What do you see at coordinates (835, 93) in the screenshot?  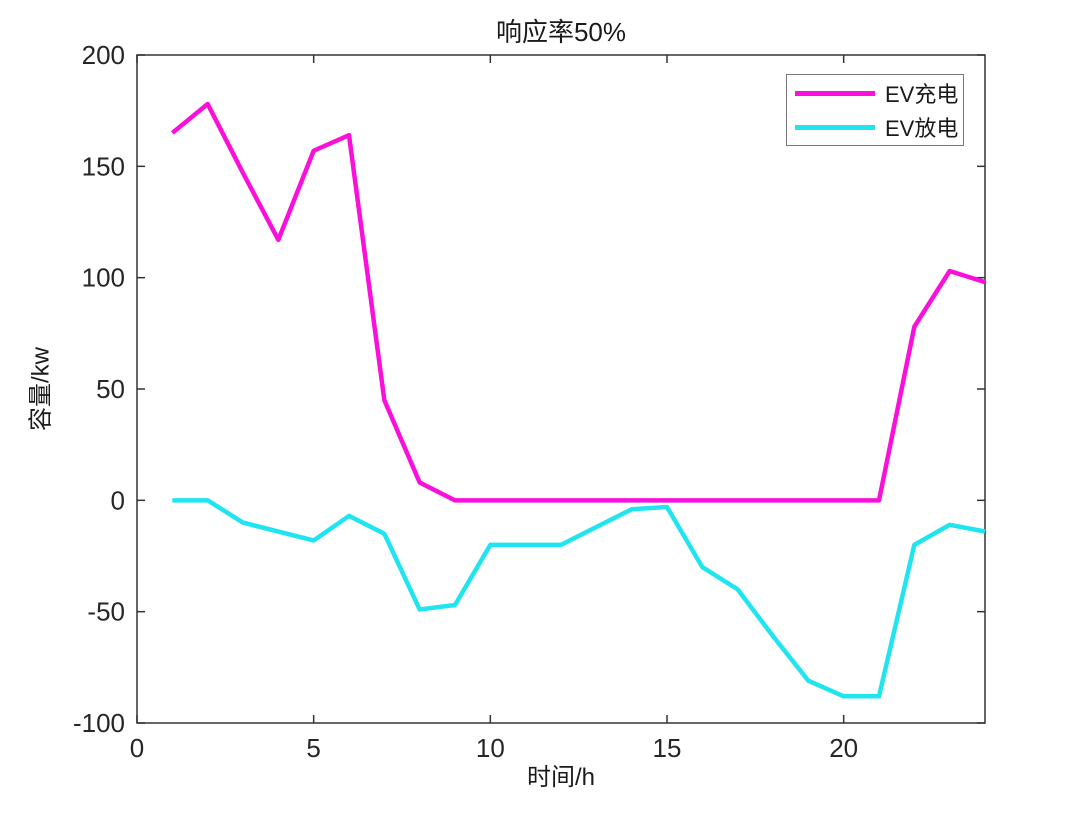 I see `ev-charge-line-swatch` at bounding box center [835, 93].